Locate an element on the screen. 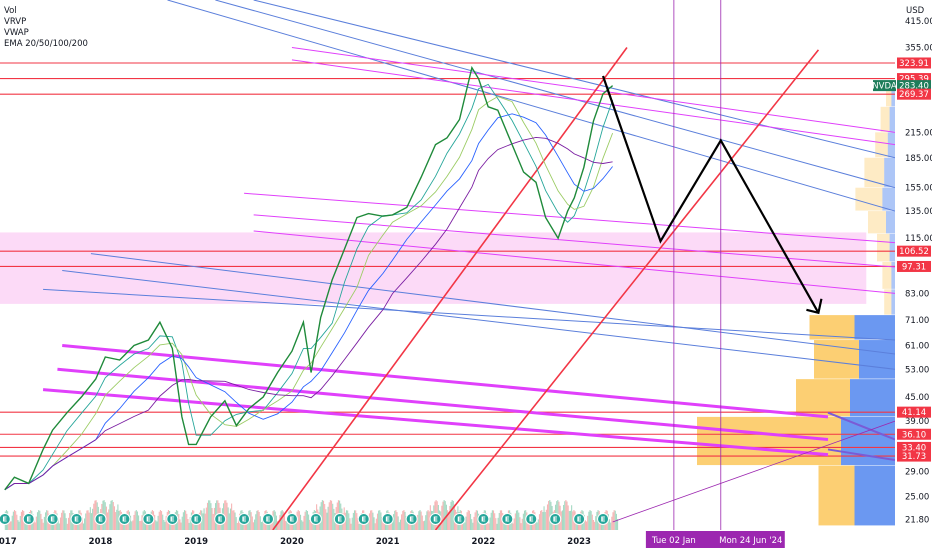 Image resolution: width=932 pixels, height=550 pixels. indicator-vol: Vol is located at coordinates (10, 11).